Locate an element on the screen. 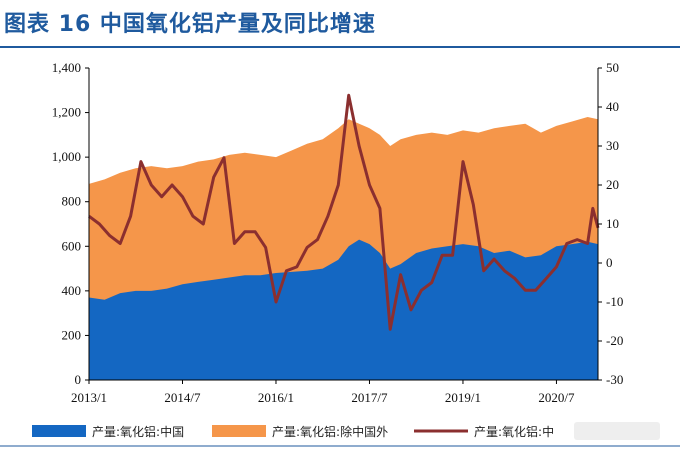  right-axis-tick-label: 30 is located at coordinates (612, 145).